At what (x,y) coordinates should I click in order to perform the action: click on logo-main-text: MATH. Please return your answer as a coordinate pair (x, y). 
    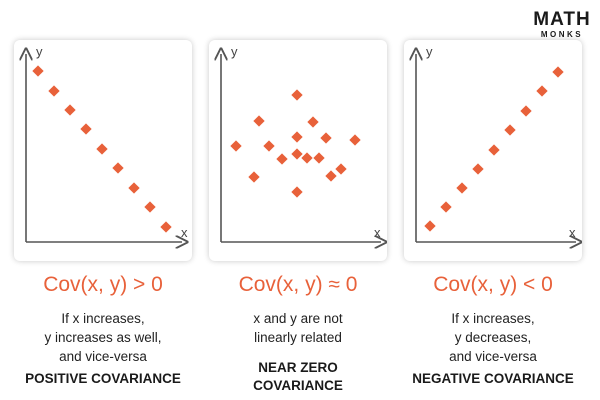
    Looking at the image, I should click on (562, 19).